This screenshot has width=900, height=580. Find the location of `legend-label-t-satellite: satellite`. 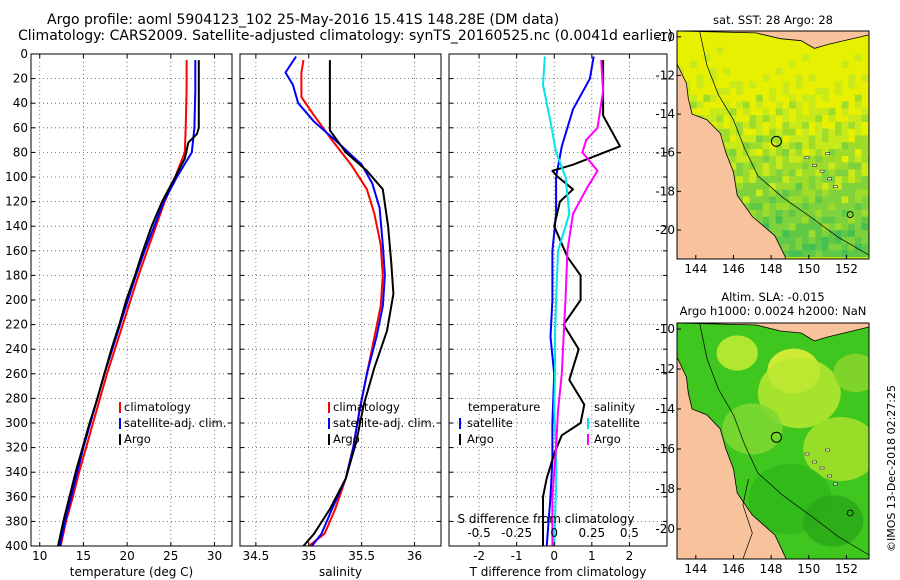

legend-label-t-satellite: satellite is located at coordinates (490, 423).